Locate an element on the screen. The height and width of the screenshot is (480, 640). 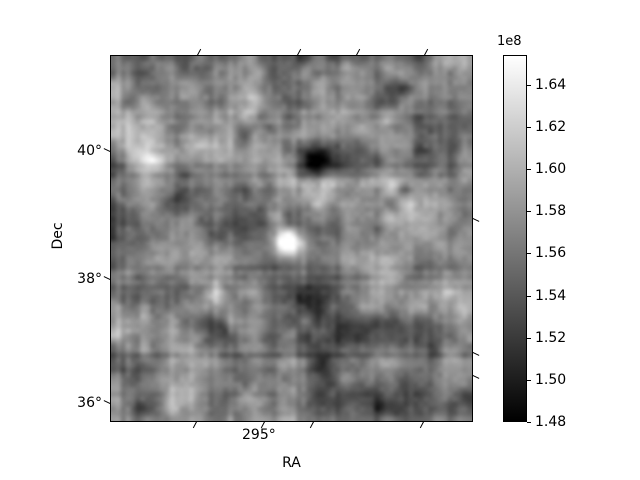
colorbar-ticklabel: 1.52 is located at coordinates (551, 338).